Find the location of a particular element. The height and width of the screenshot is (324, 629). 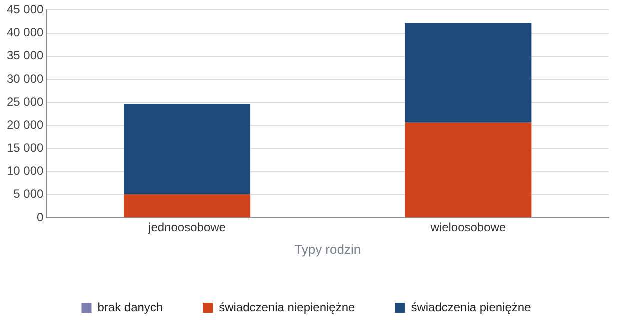

y-tick-label: 0 is located at coordinates (40, 217).